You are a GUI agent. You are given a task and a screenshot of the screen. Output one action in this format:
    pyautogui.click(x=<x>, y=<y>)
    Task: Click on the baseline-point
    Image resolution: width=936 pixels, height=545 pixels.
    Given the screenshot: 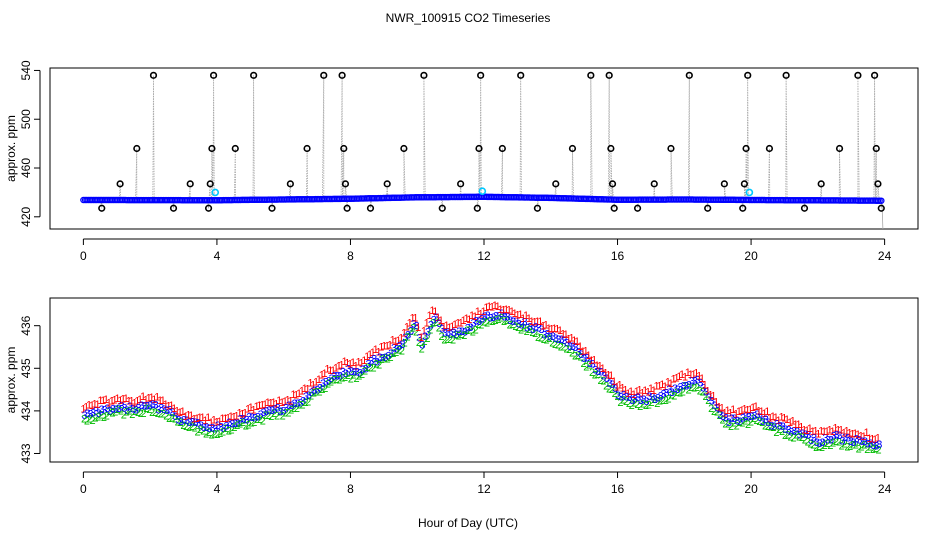 What is the action you would take?
    pyautogui.click(x=881, y=200)
    